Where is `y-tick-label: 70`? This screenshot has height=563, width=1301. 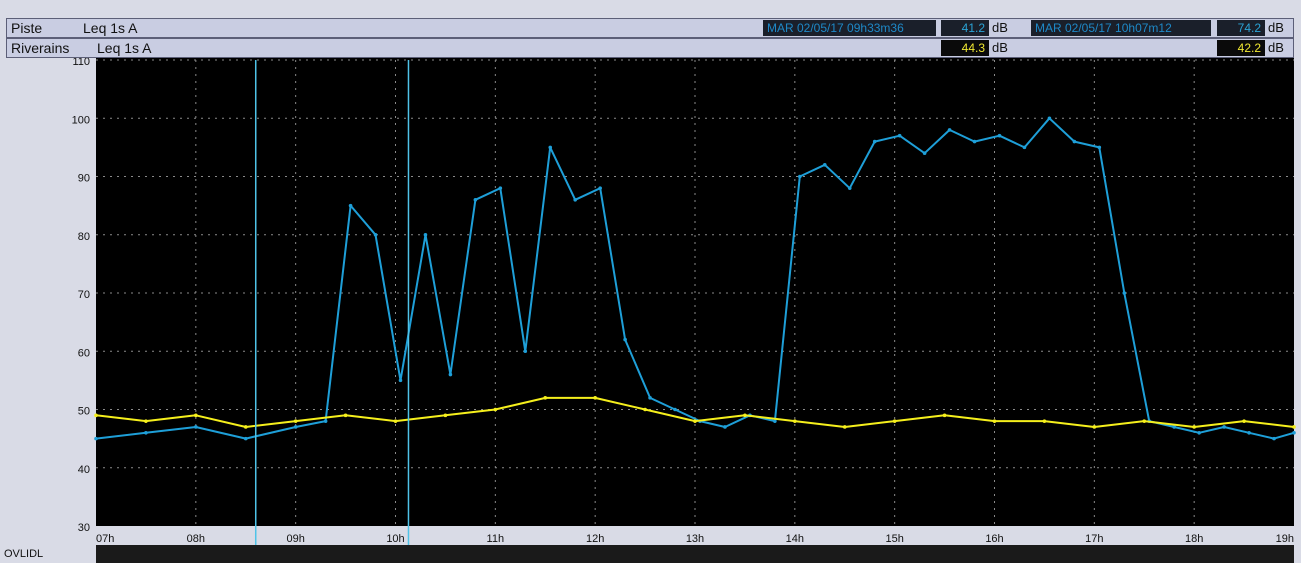
y-tick-label: 70 is located at coordinates (84, 295).